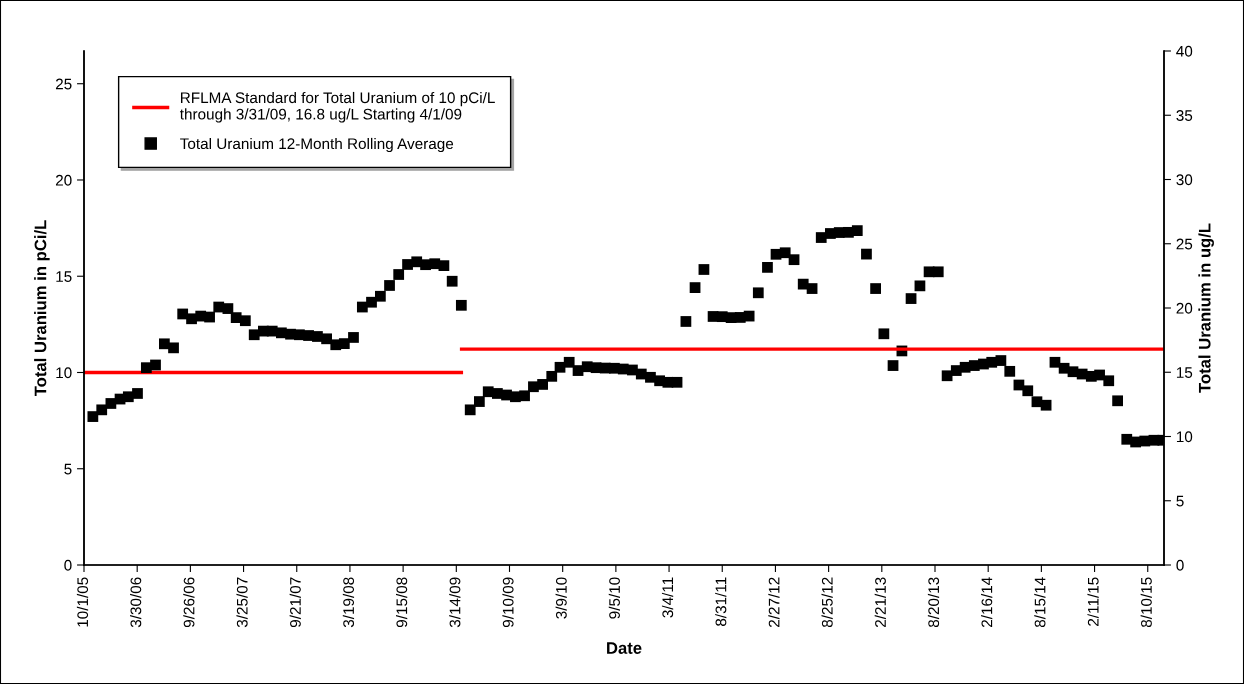  I want to click on y2-axis-title: Total Uranium in ug/L, so click(1206, 308).